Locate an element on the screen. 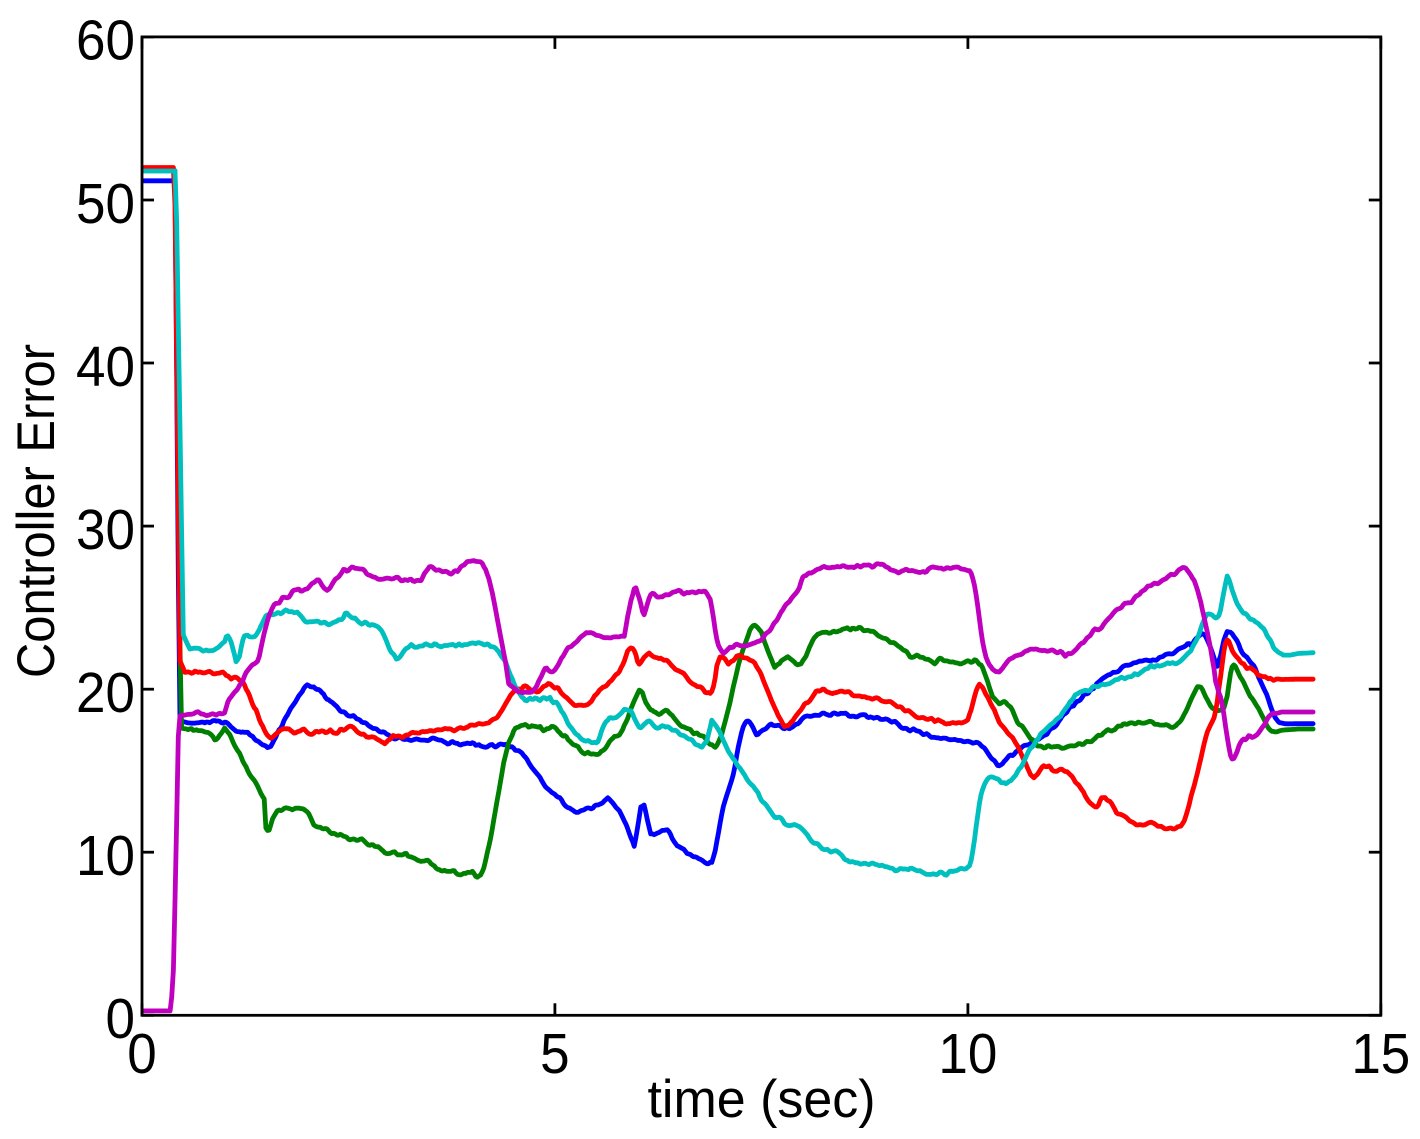 The image size is (1420, 1139). svg-text: Controller Error is located at coordinates (36, 511).